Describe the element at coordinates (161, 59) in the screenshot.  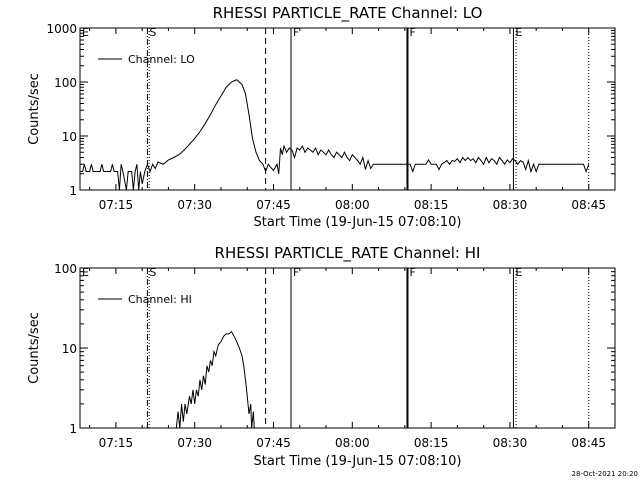
I see `legend-entry: Channel: LO` at that location.